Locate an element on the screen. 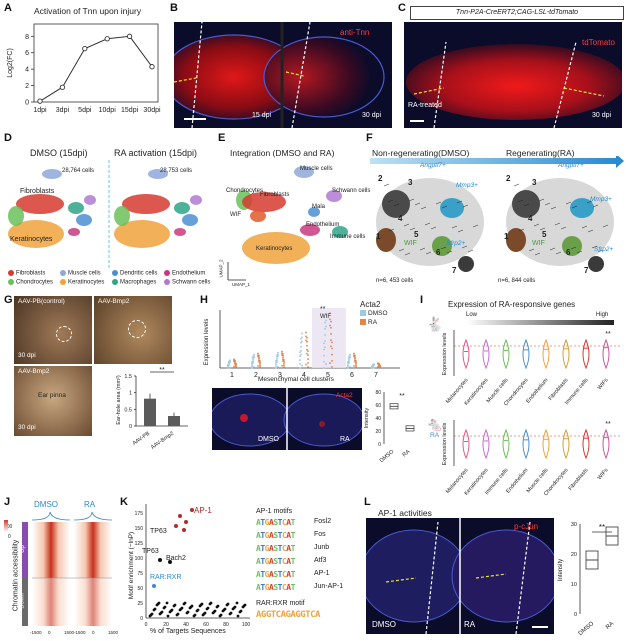  panel-g-bottom-left: AAV-Bmp2 is located at coordinates (34, 371).